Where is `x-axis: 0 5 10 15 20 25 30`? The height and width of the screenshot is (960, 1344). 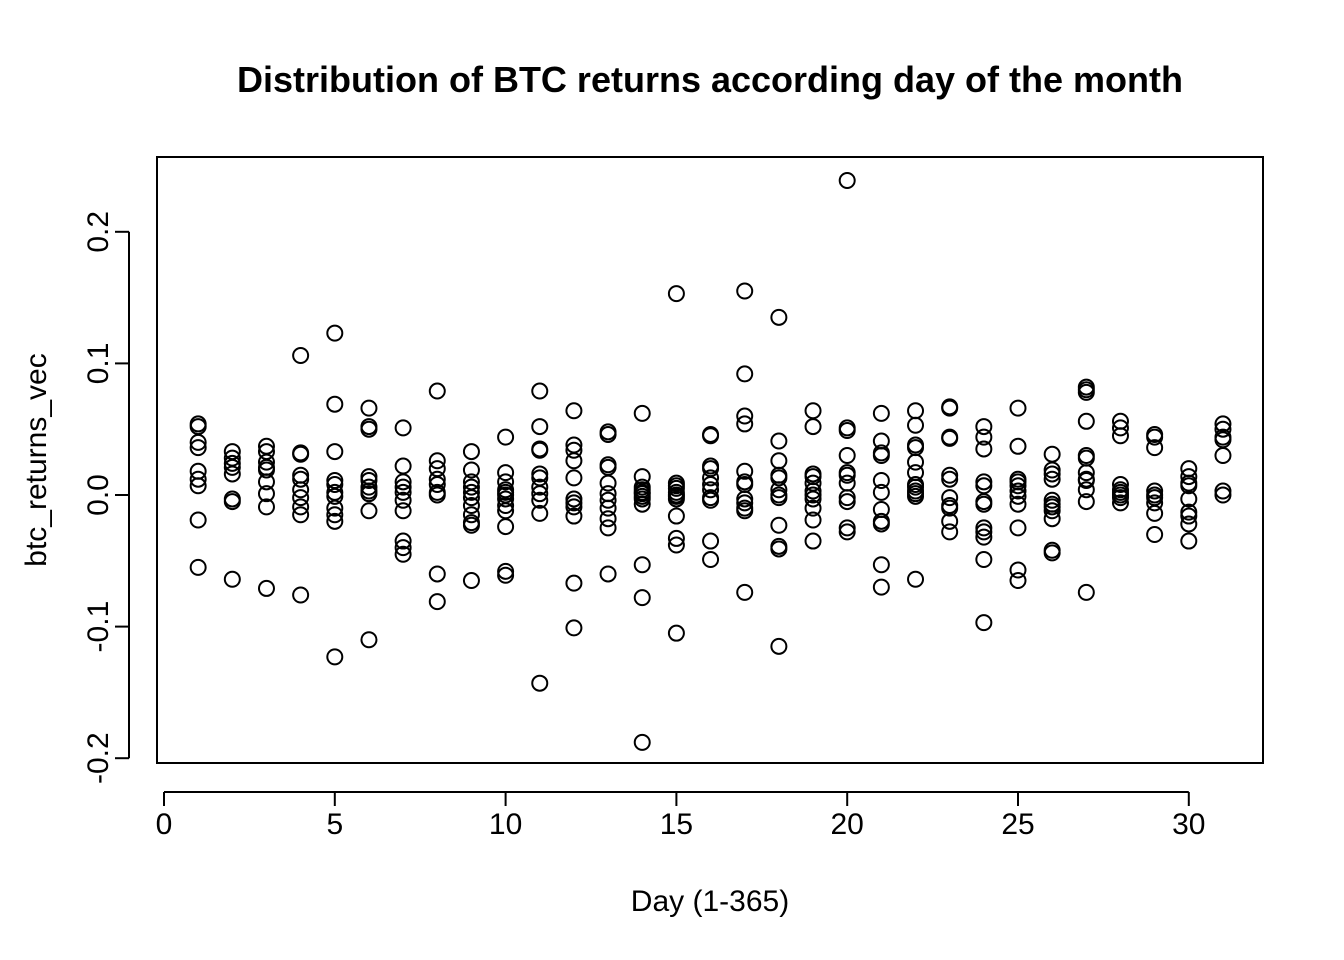
x-axis: 0 5 10 15 20 25 30 is located at coordinates (680, 816).